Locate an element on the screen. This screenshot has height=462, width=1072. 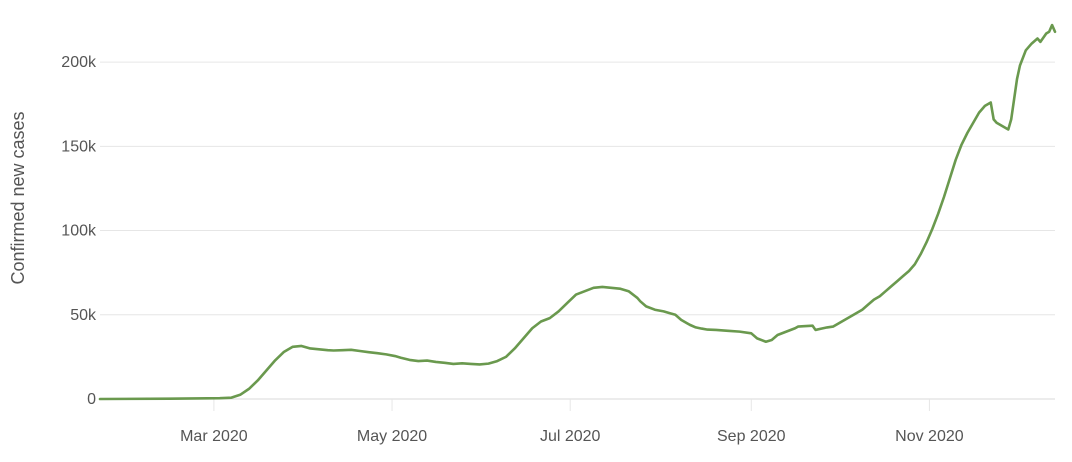
y-axis: 0 50k 100k 150k 200k is located at coordinates (79, 231).